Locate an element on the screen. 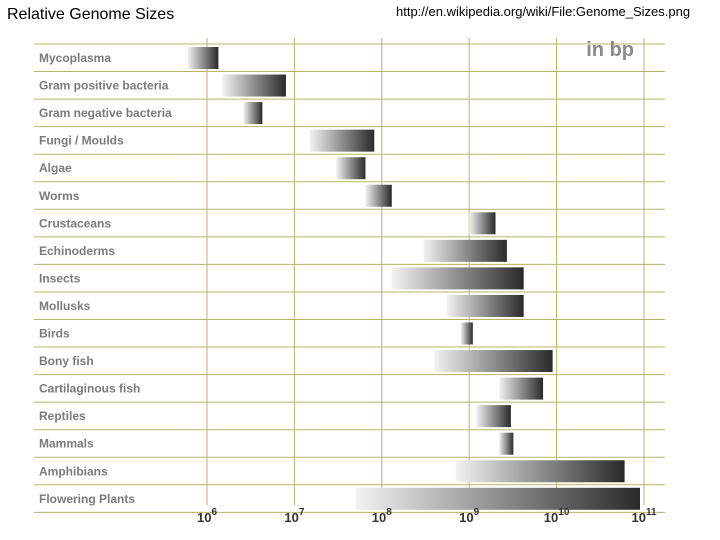  category-label: Crustaceans is located at coordinates (75, 223).